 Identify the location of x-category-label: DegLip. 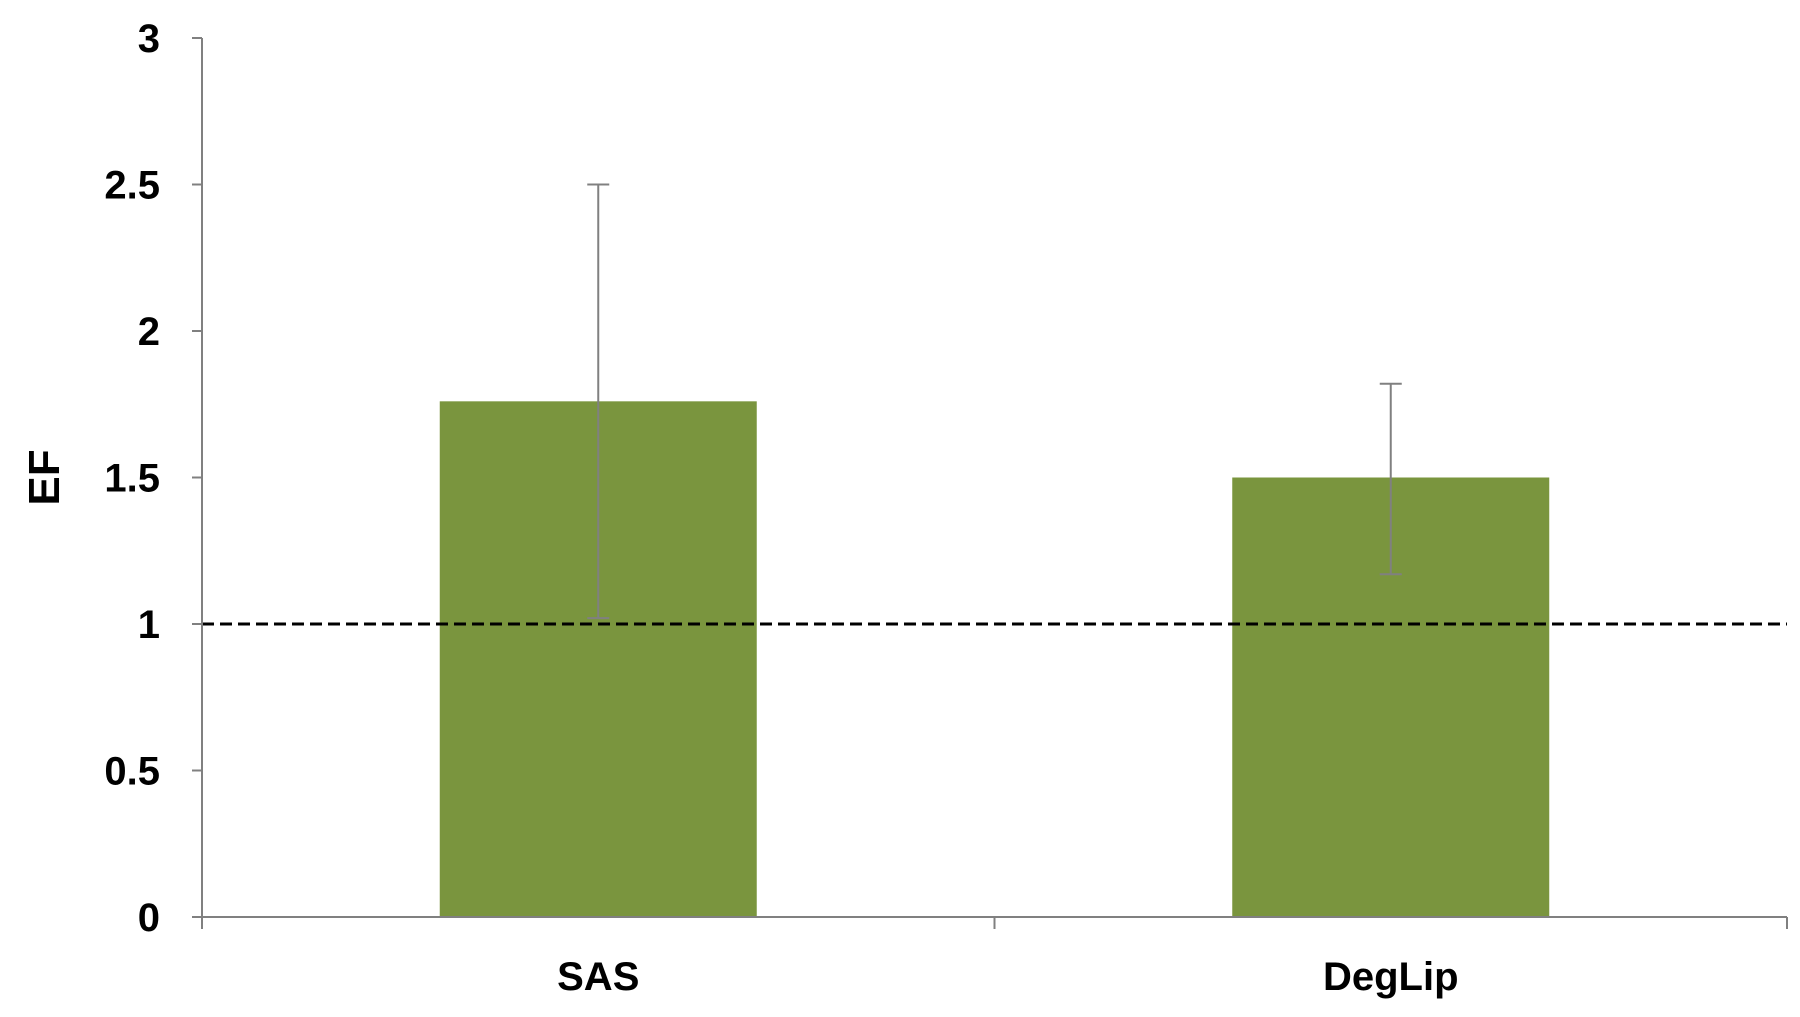
(1391, 977).